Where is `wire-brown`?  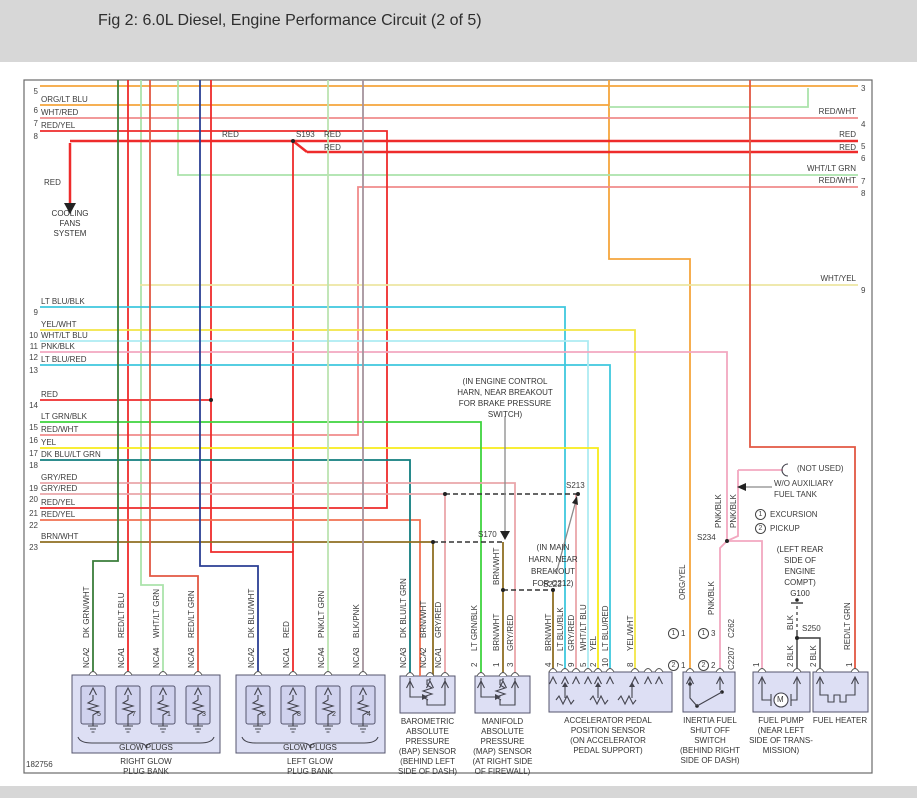 wire-brown is located at coordinates (297, 608).